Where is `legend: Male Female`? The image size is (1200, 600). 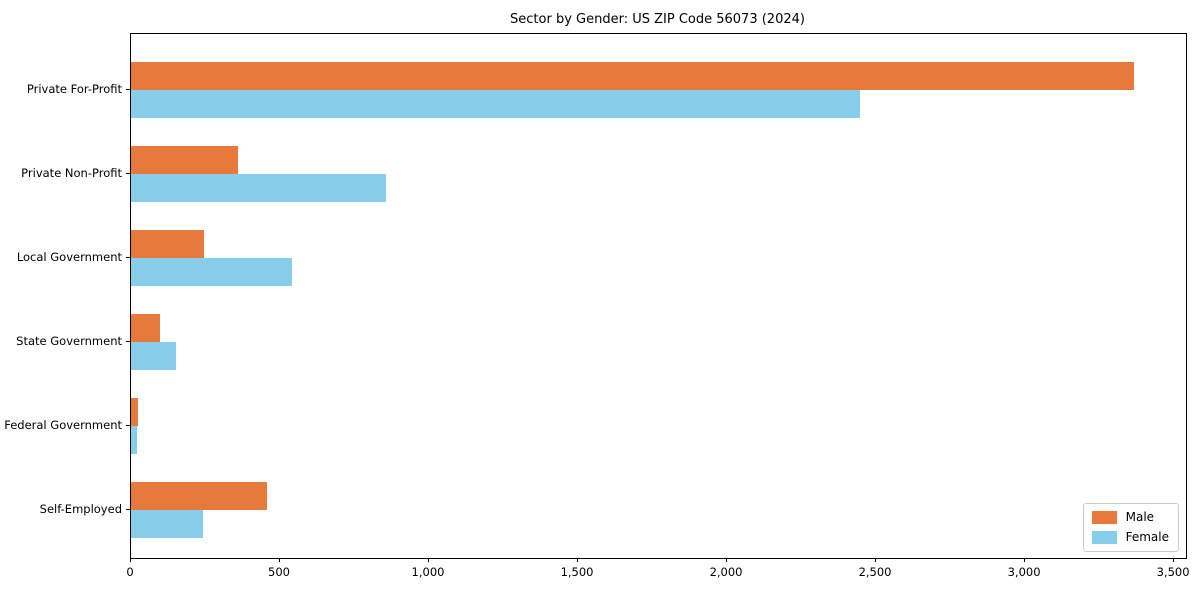 legend: Male Female is located at coordinates (1130, 527).